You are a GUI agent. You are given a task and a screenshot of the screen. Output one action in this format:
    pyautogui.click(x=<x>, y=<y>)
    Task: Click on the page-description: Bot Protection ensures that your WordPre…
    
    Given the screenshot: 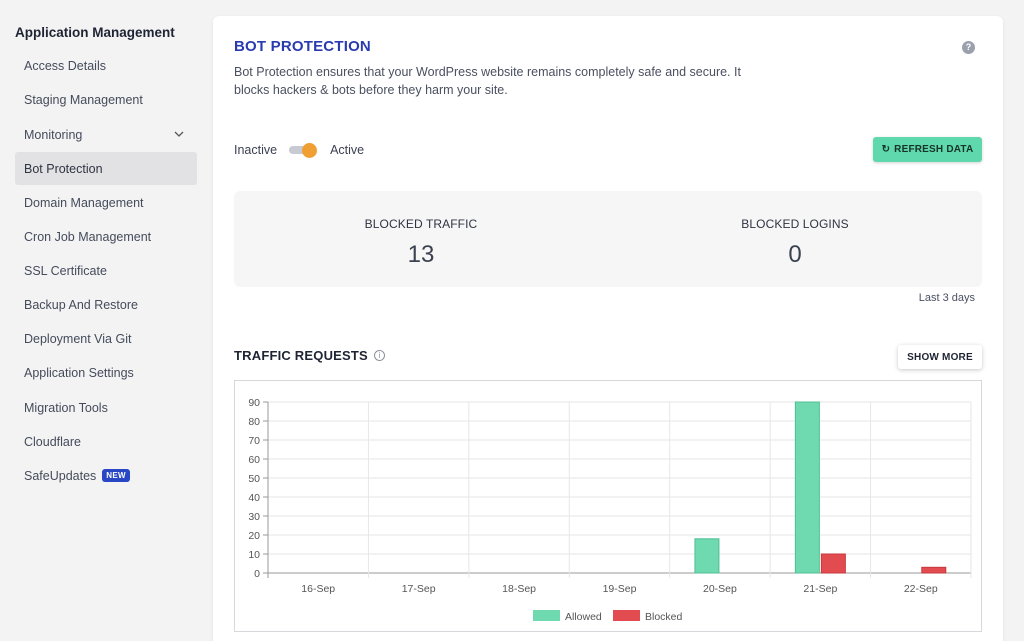 What is the action you would take?
    pyautogui.click(x=487, y=81)
    